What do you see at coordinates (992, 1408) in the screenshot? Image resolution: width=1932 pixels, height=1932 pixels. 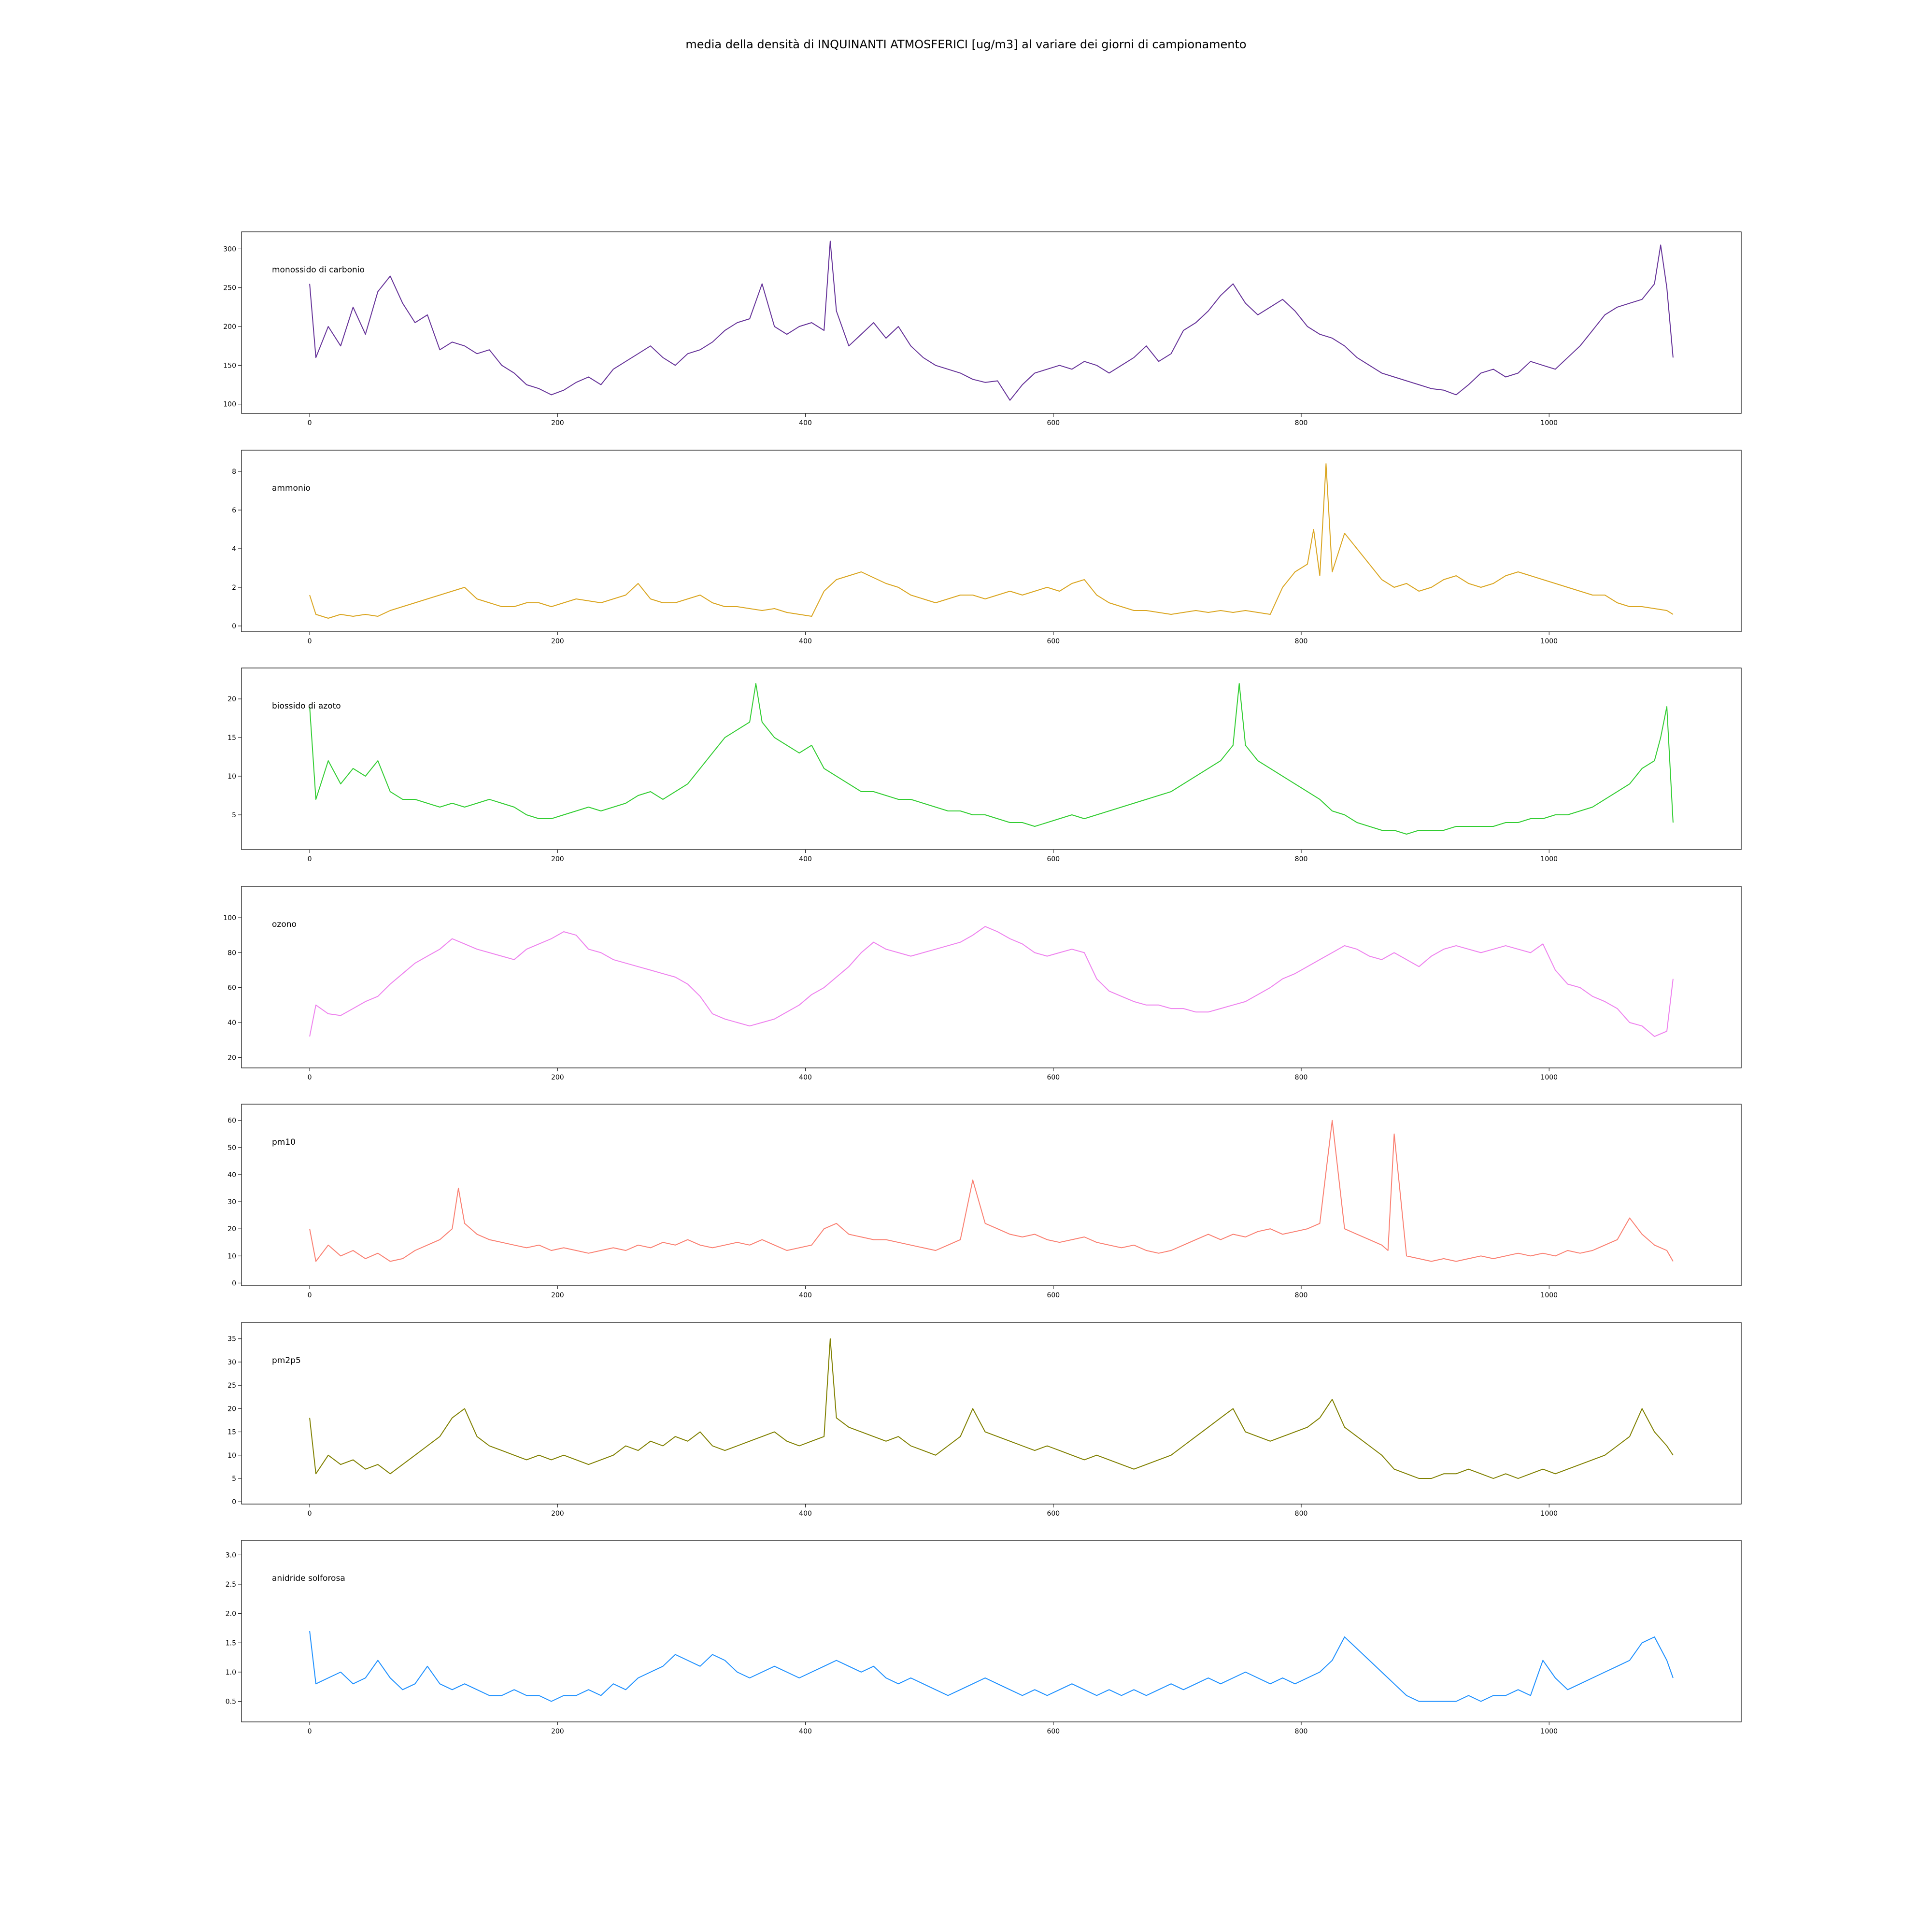 I see `series-line-pm2p5` at bounding box center [992, 1408].